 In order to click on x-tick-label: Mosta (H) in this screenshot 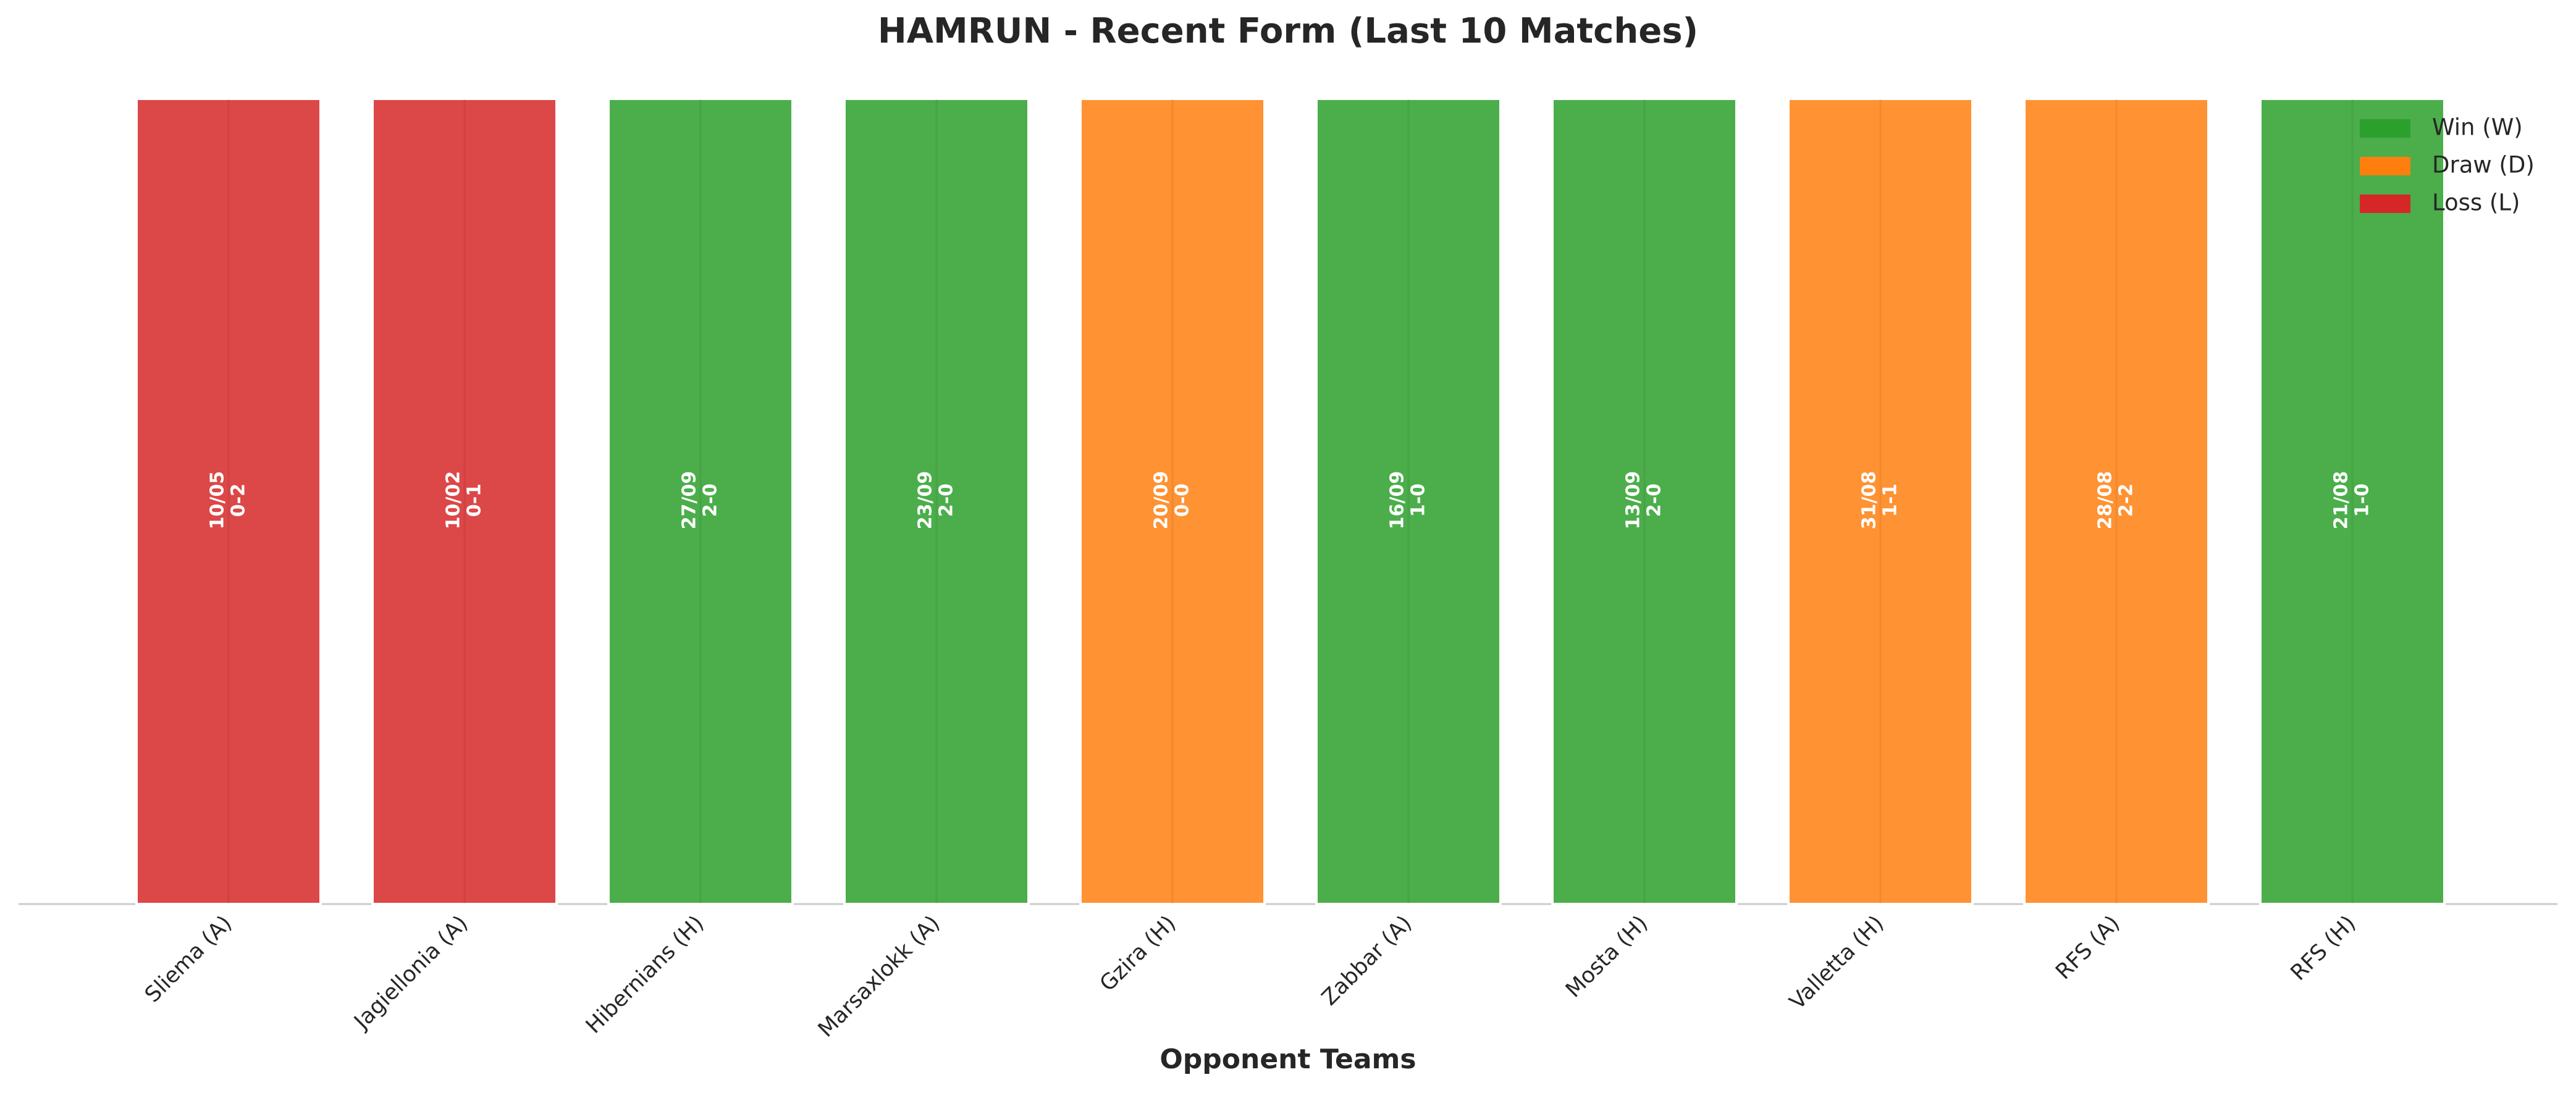, I will do `click(1606, 956)`.